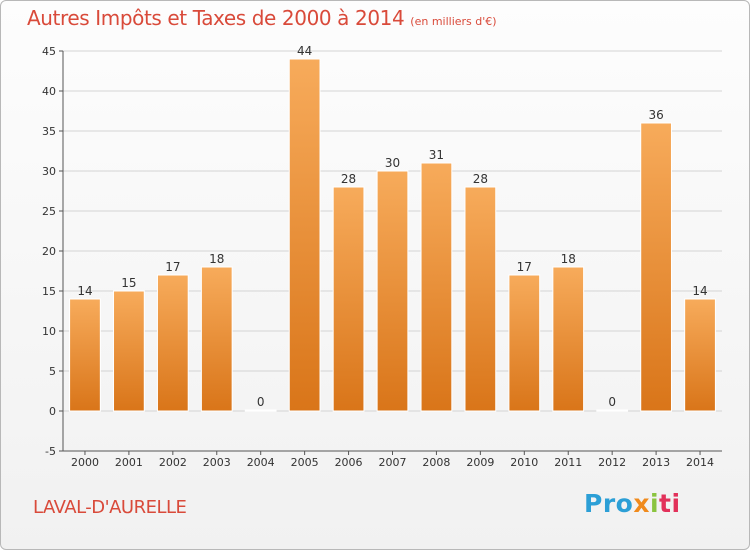 This screenshot has height=550, width=750. Describe the element at coordinates (173, 462) in the screenshot. I see `x-tick-label: 2002` at that location.